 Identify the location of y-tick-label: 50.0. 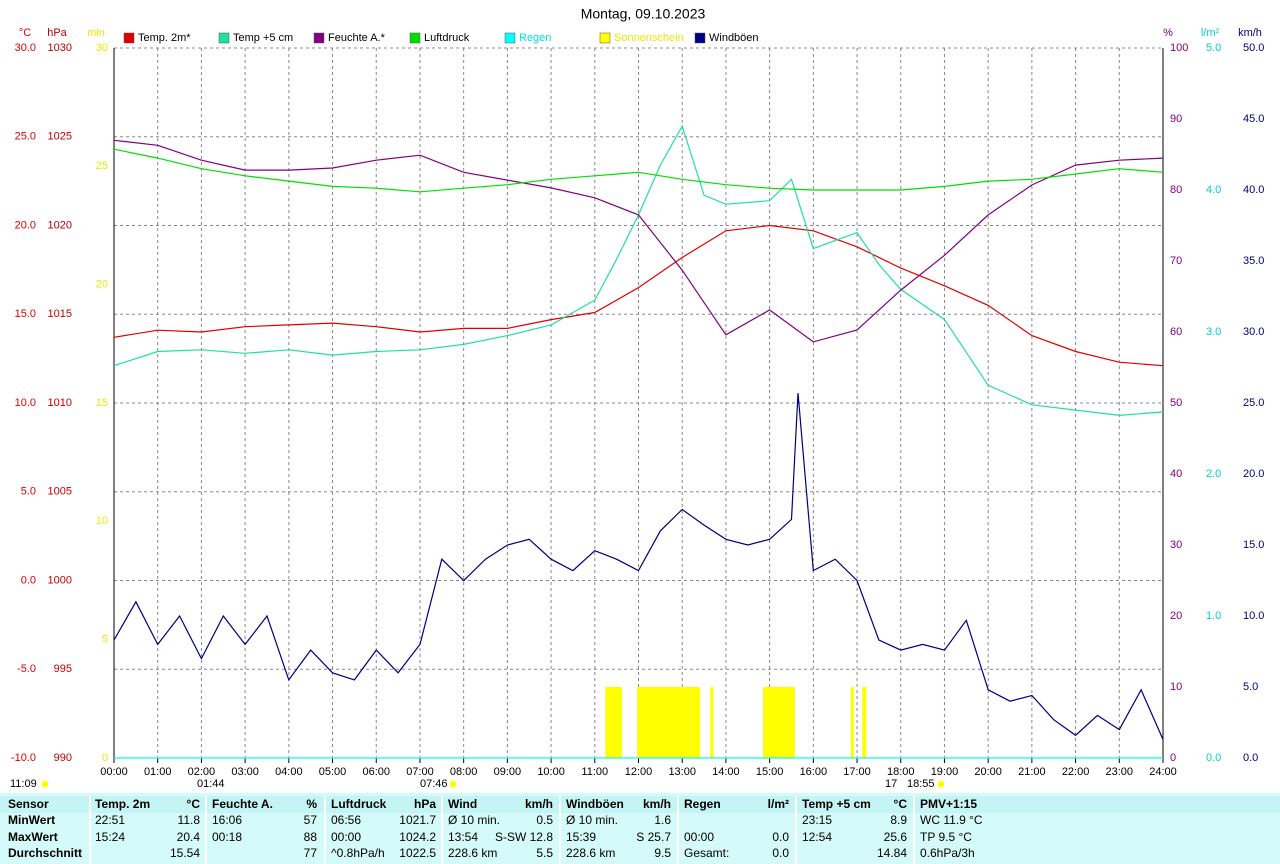
(1253, 48).